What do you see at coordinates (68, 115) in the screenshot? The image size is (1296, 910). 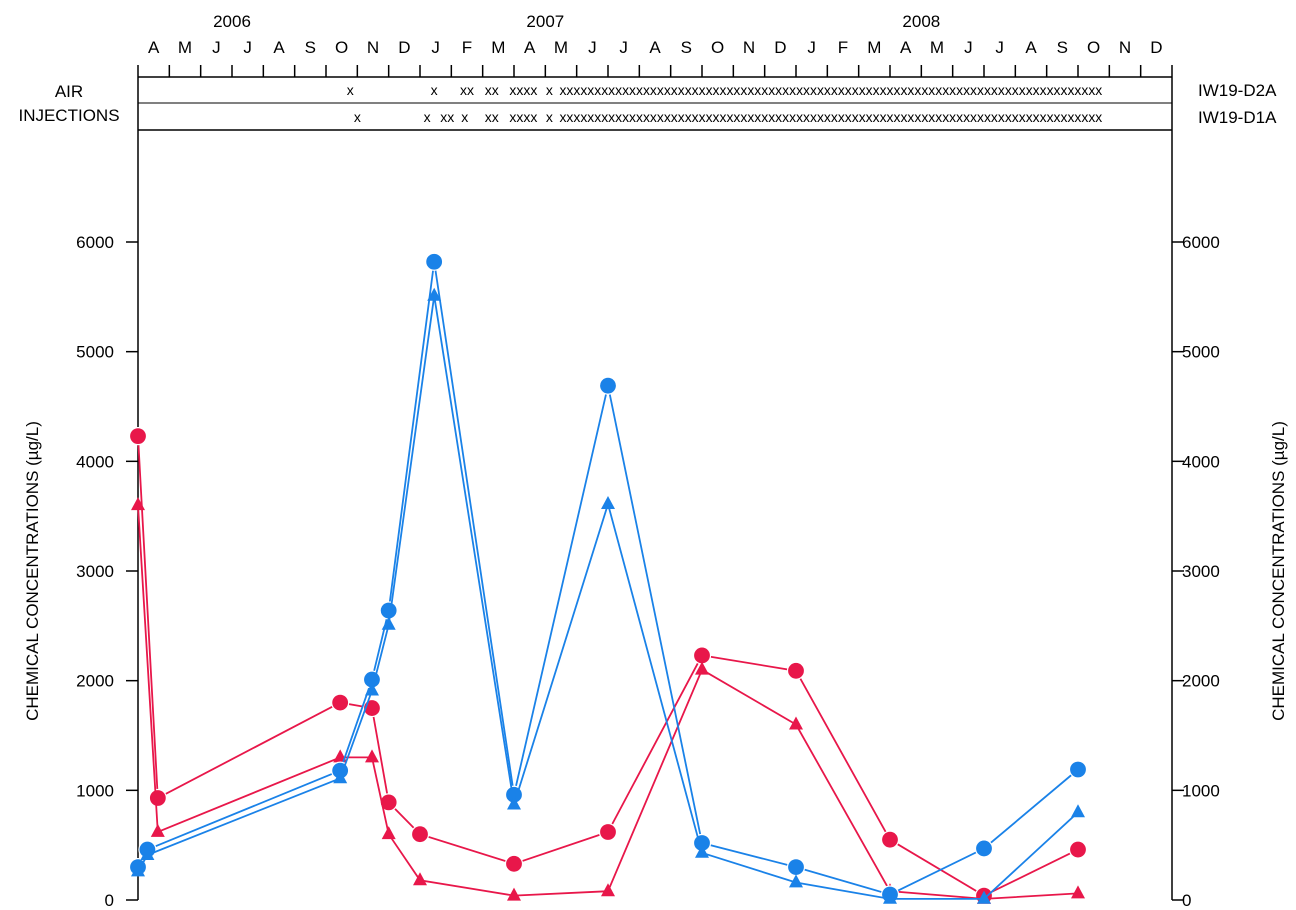 I see `air-injections-label-line2: INJECTIONS` at bounding box center [68, 115].